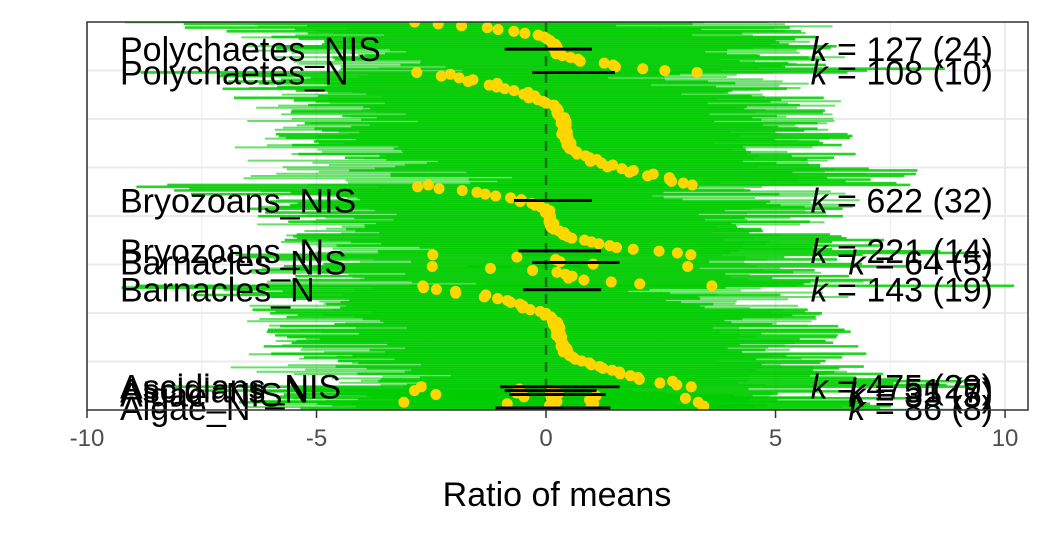 The width and height of the screenshot is (1052, 541). Describe the element at coordinates (920, 409) in the screenshot. I see `group-k-label: k = 86 (8)` at that location.